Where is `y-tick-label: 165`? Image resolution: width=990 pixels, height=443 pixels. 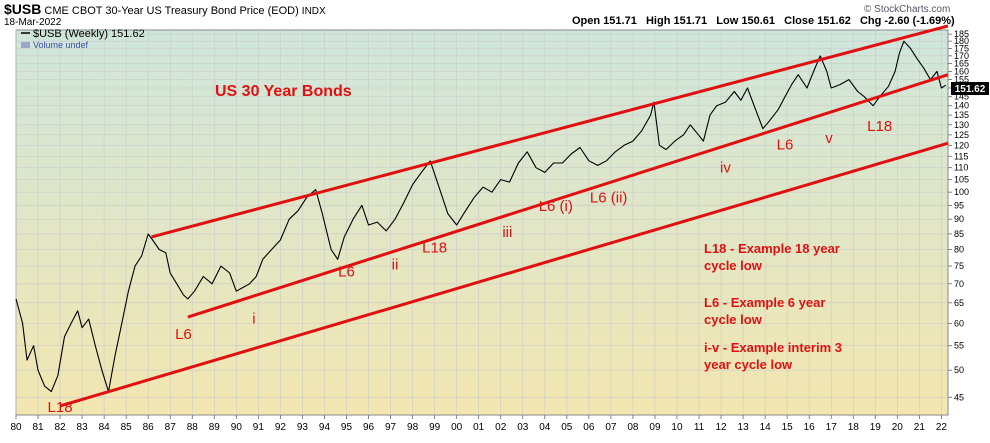 y-tick-label: 165 is located at coordinates (961, 64).